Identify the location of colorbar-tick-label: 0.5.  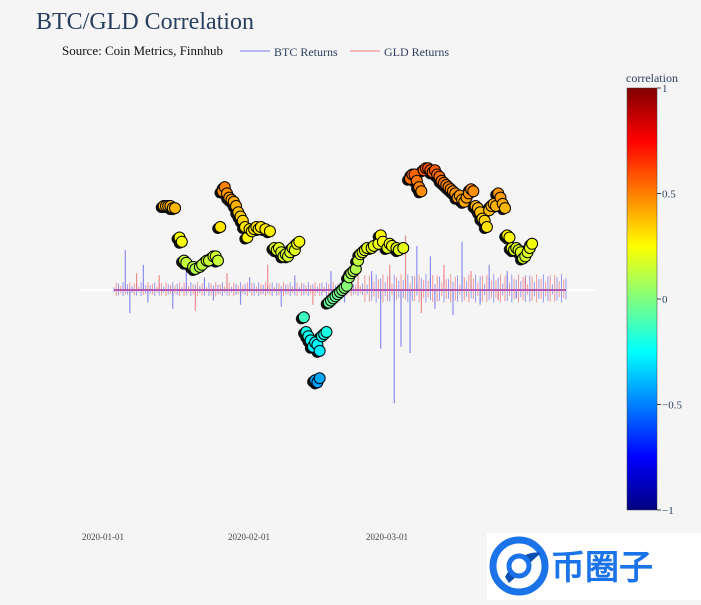
(669, 195).